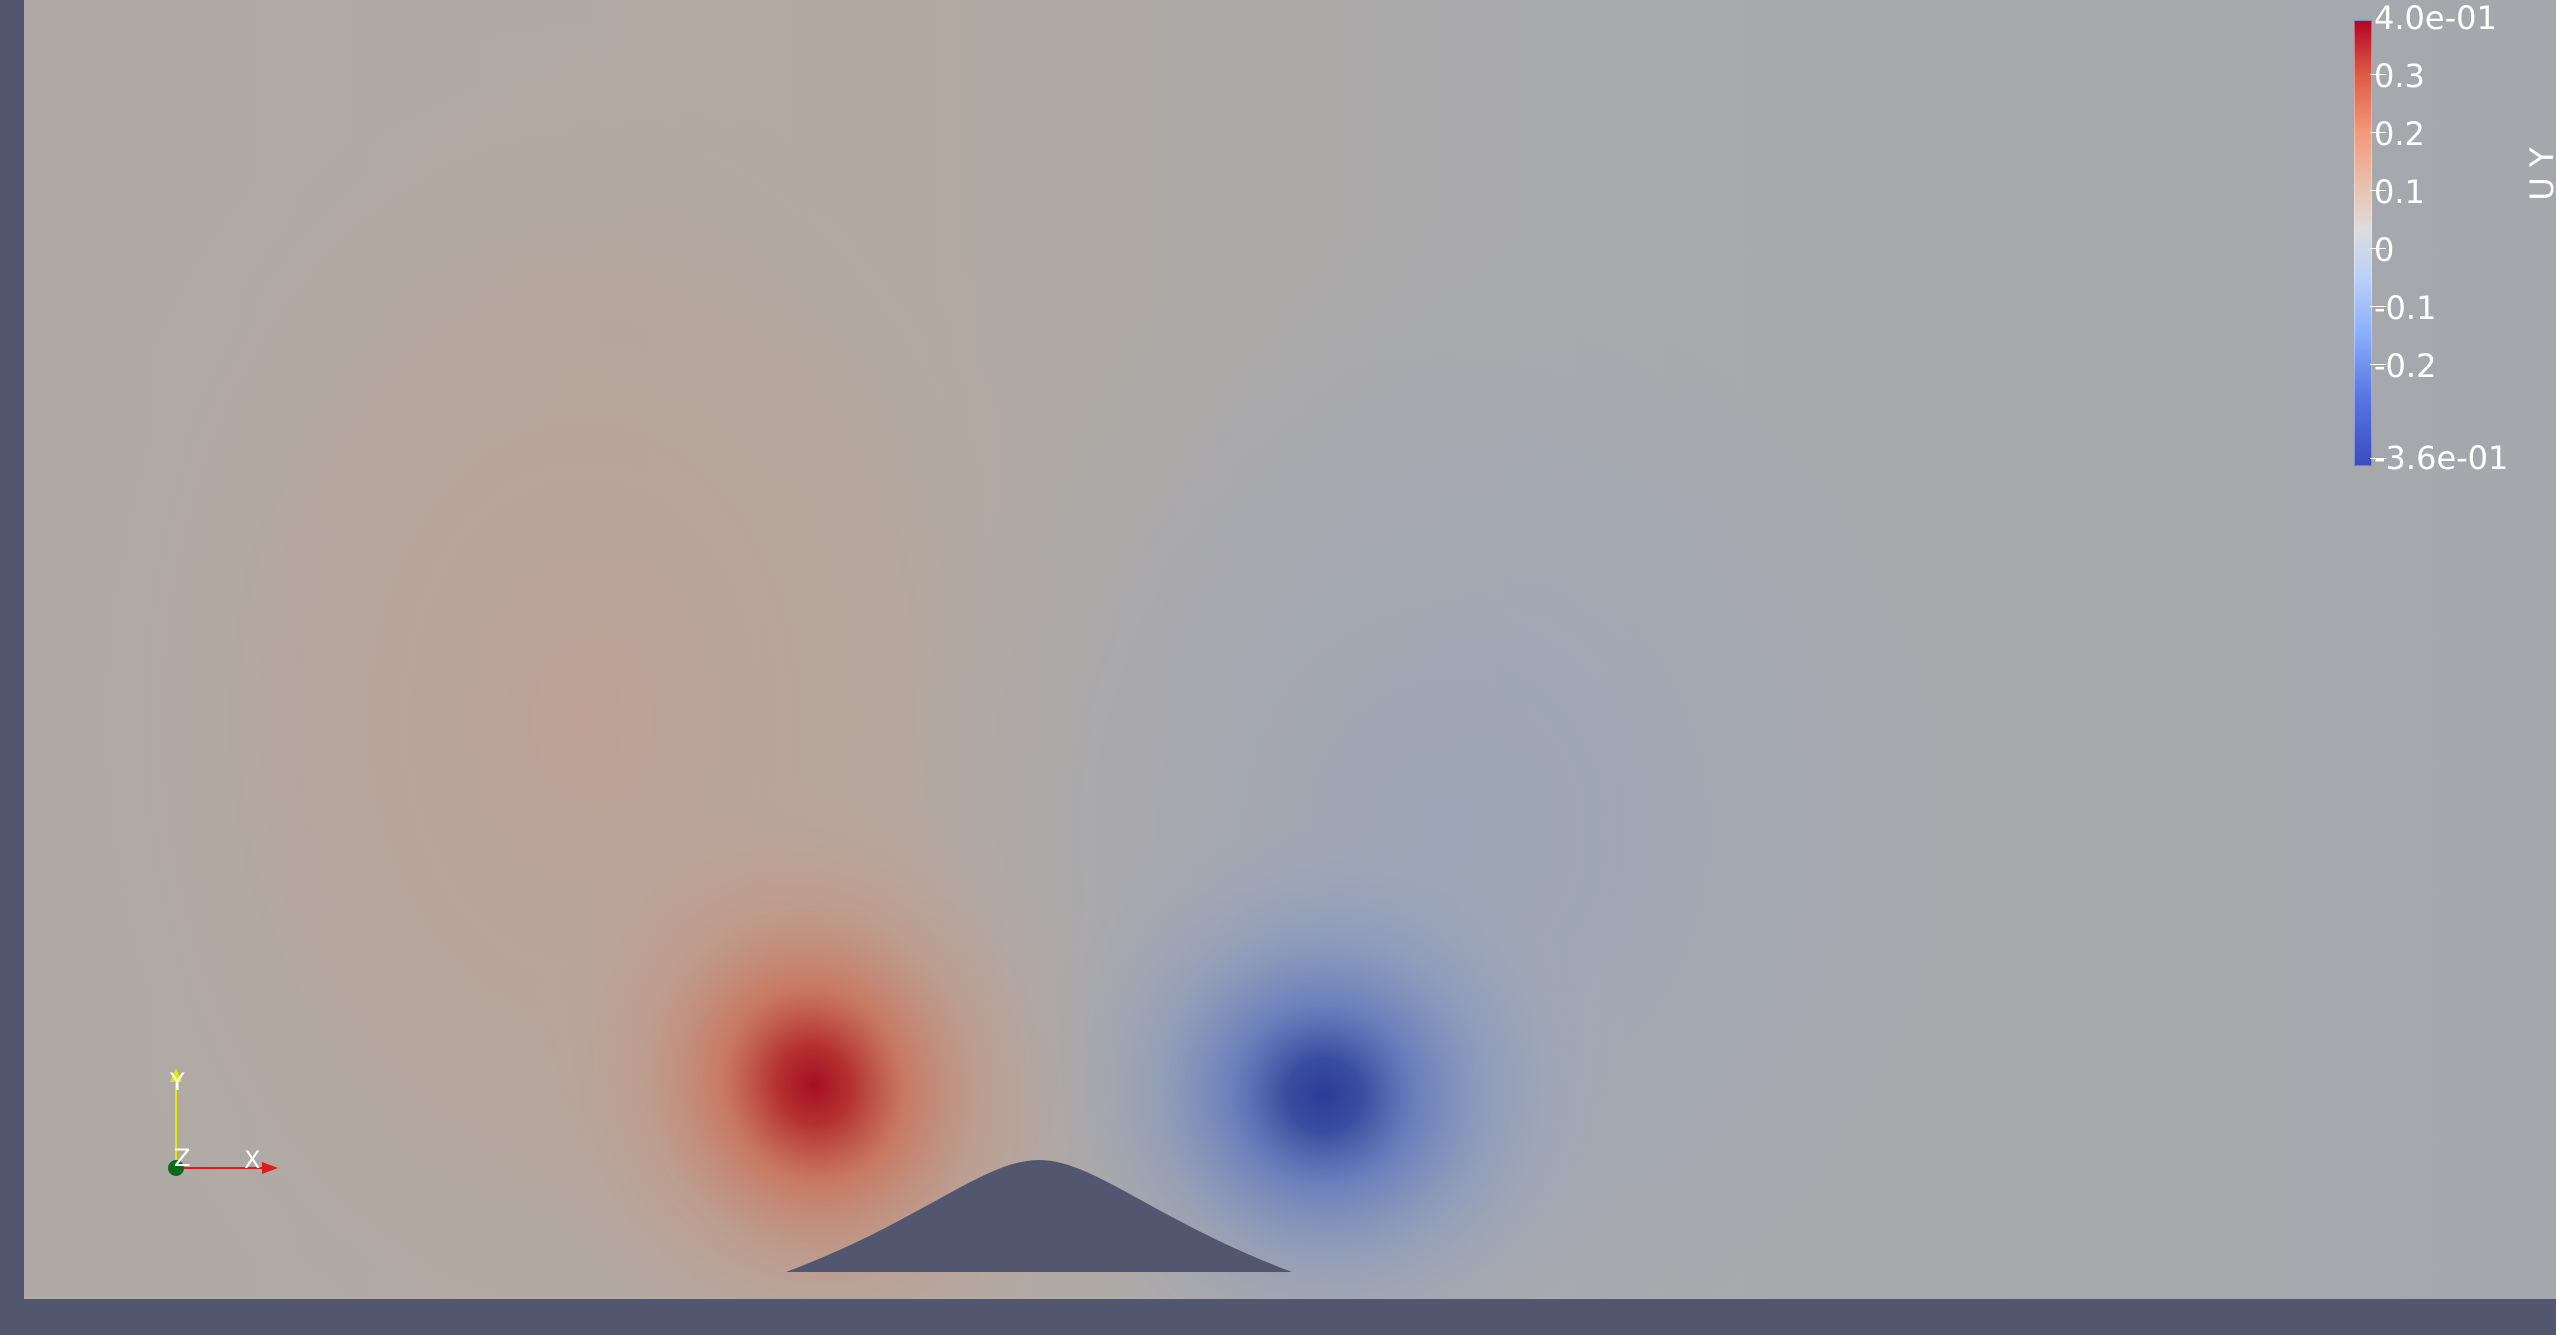  I want to click on legend-tick-label: 0.1, so click(2399, 192).